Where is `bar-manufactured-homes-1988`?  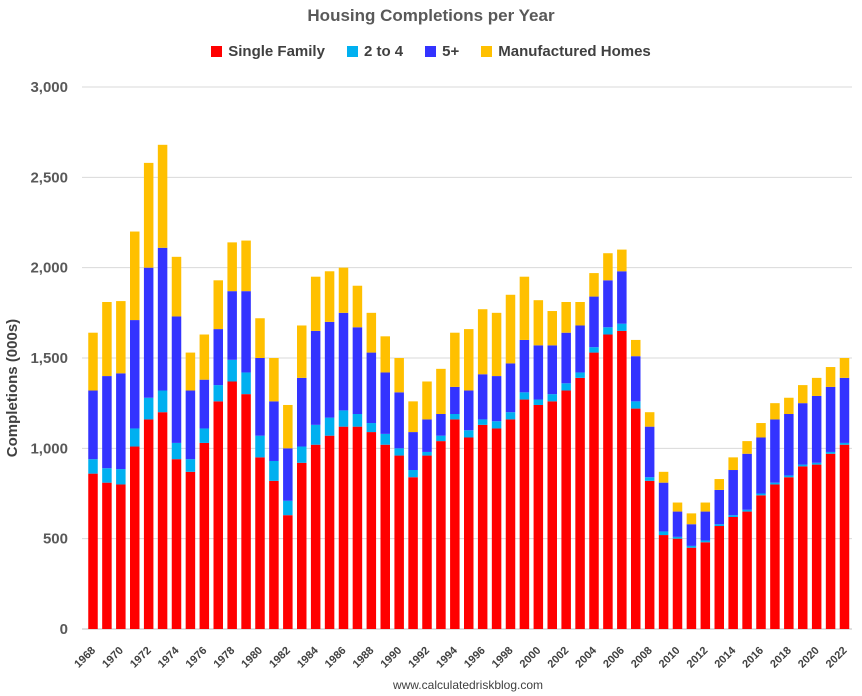 bar-manufactured-homes-1988 is located at coordinates (371, 332).